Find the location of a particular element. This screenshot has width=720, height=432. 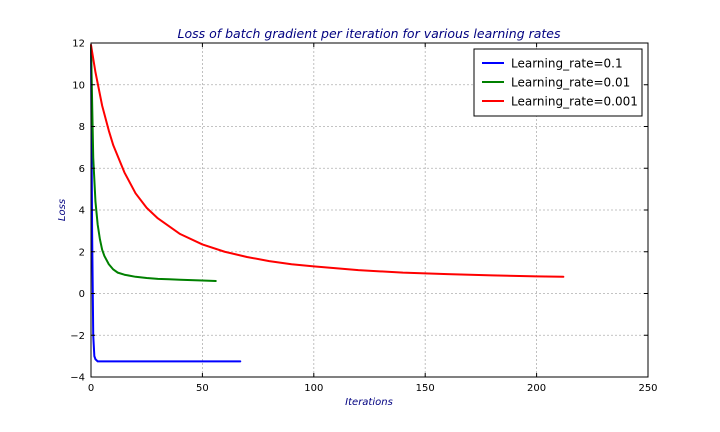

x-tick-label: 250 is located at coordinates (647, 388).